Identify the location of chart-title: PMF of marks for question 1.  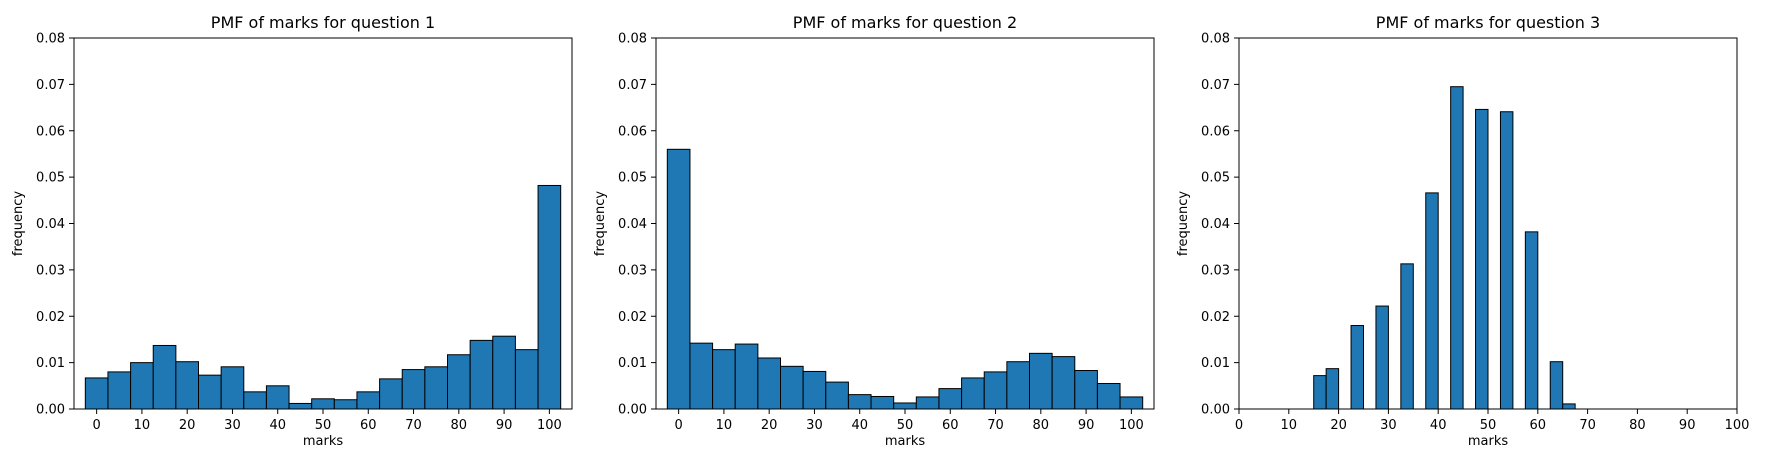
(323, 22).